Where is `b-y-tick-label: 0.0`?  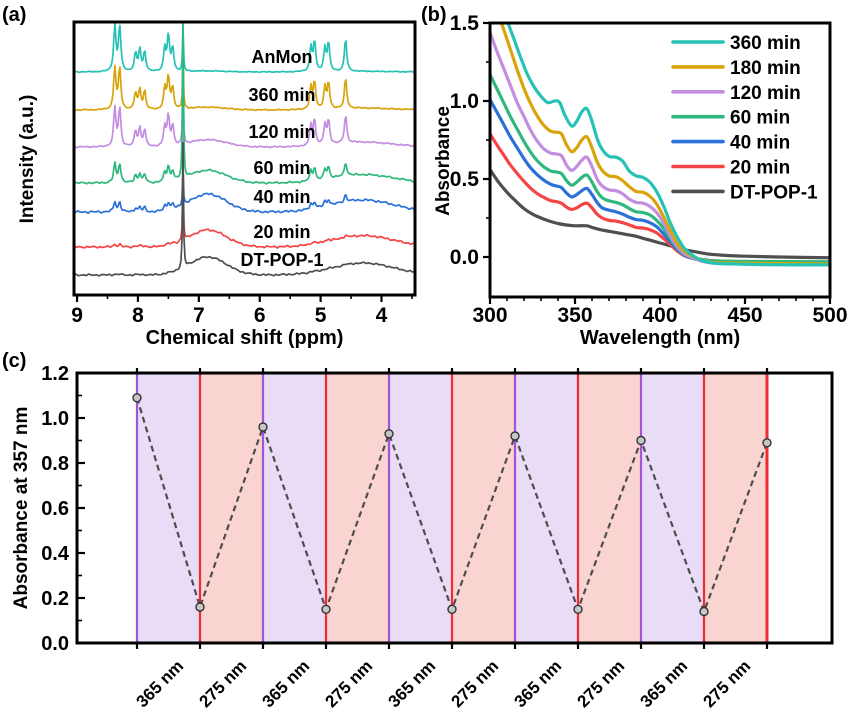
b-y-tick-label: 0.0 is located at coordinates (464, 257).